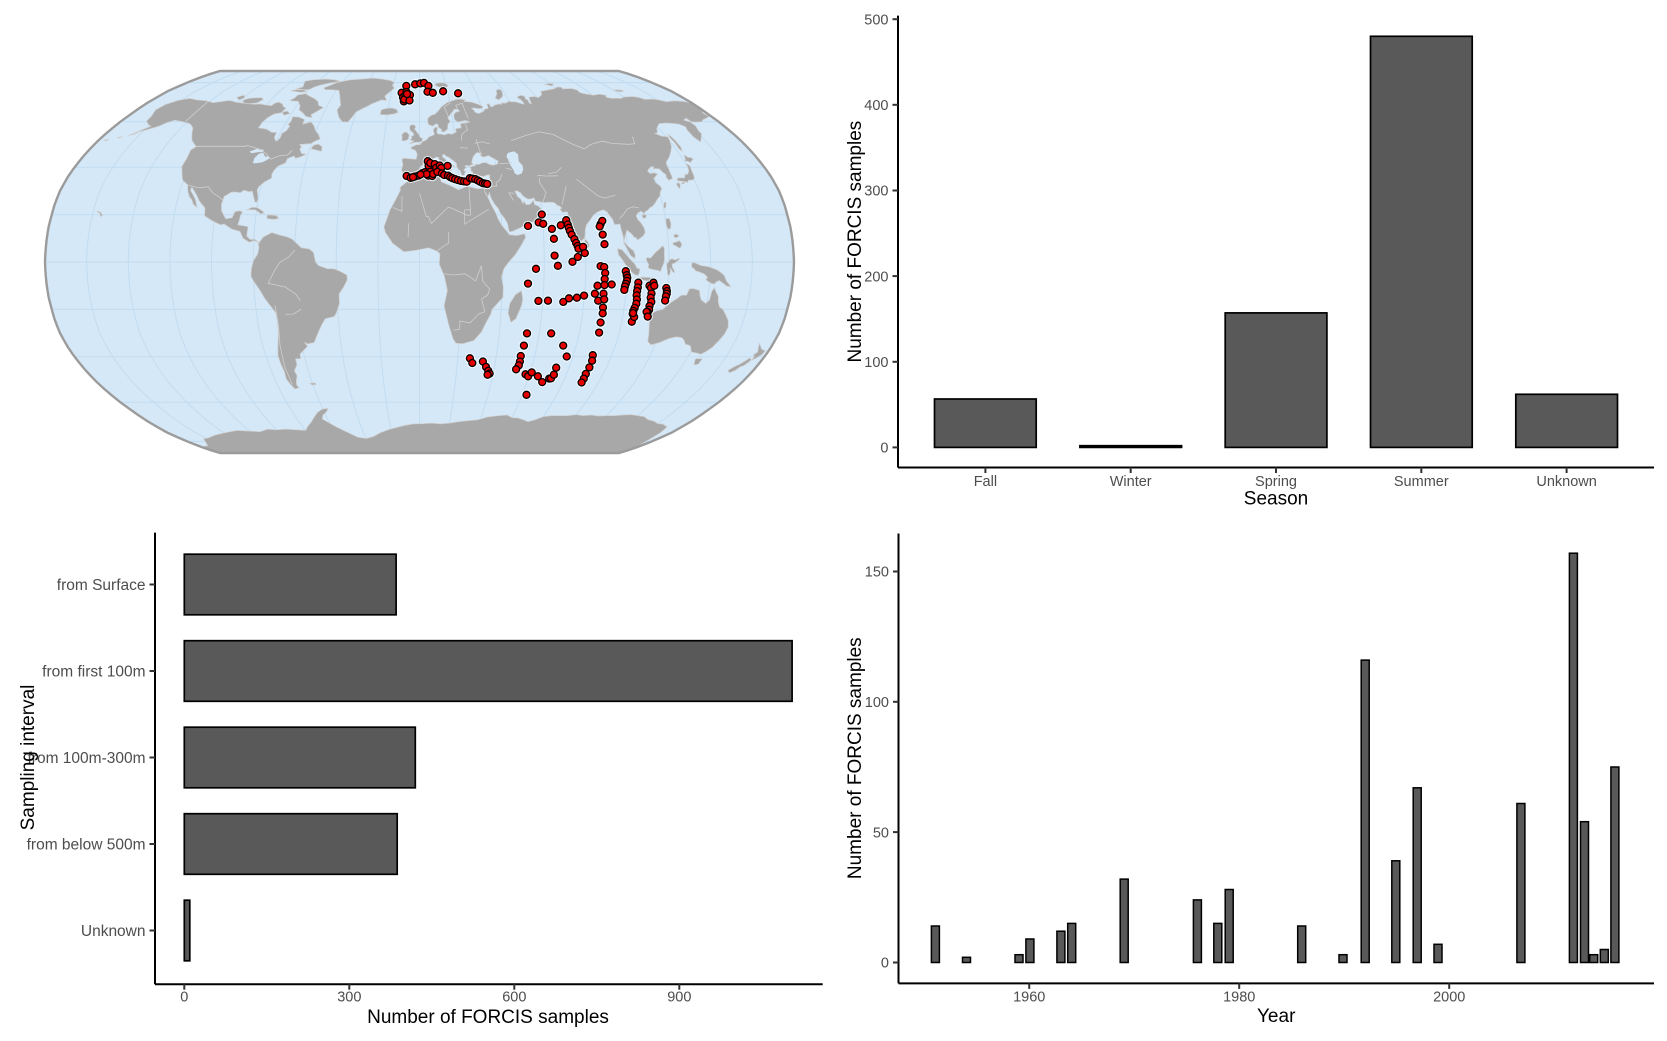  What do you see at coordinates (1276, 1016) in the screenshot?
I see `svg-text: Year` at bounding box center [1276, 1016].